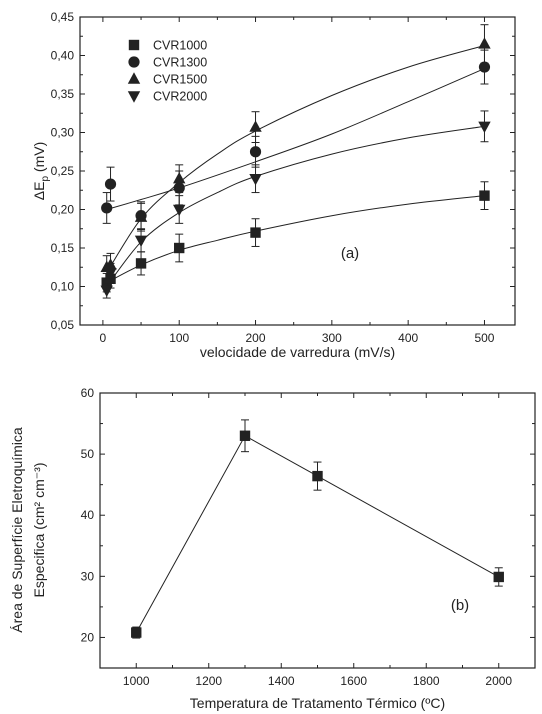  Describe the element at coordinates (88, 454) in the screenshot. I see `y-tick-label: 50` at that location.